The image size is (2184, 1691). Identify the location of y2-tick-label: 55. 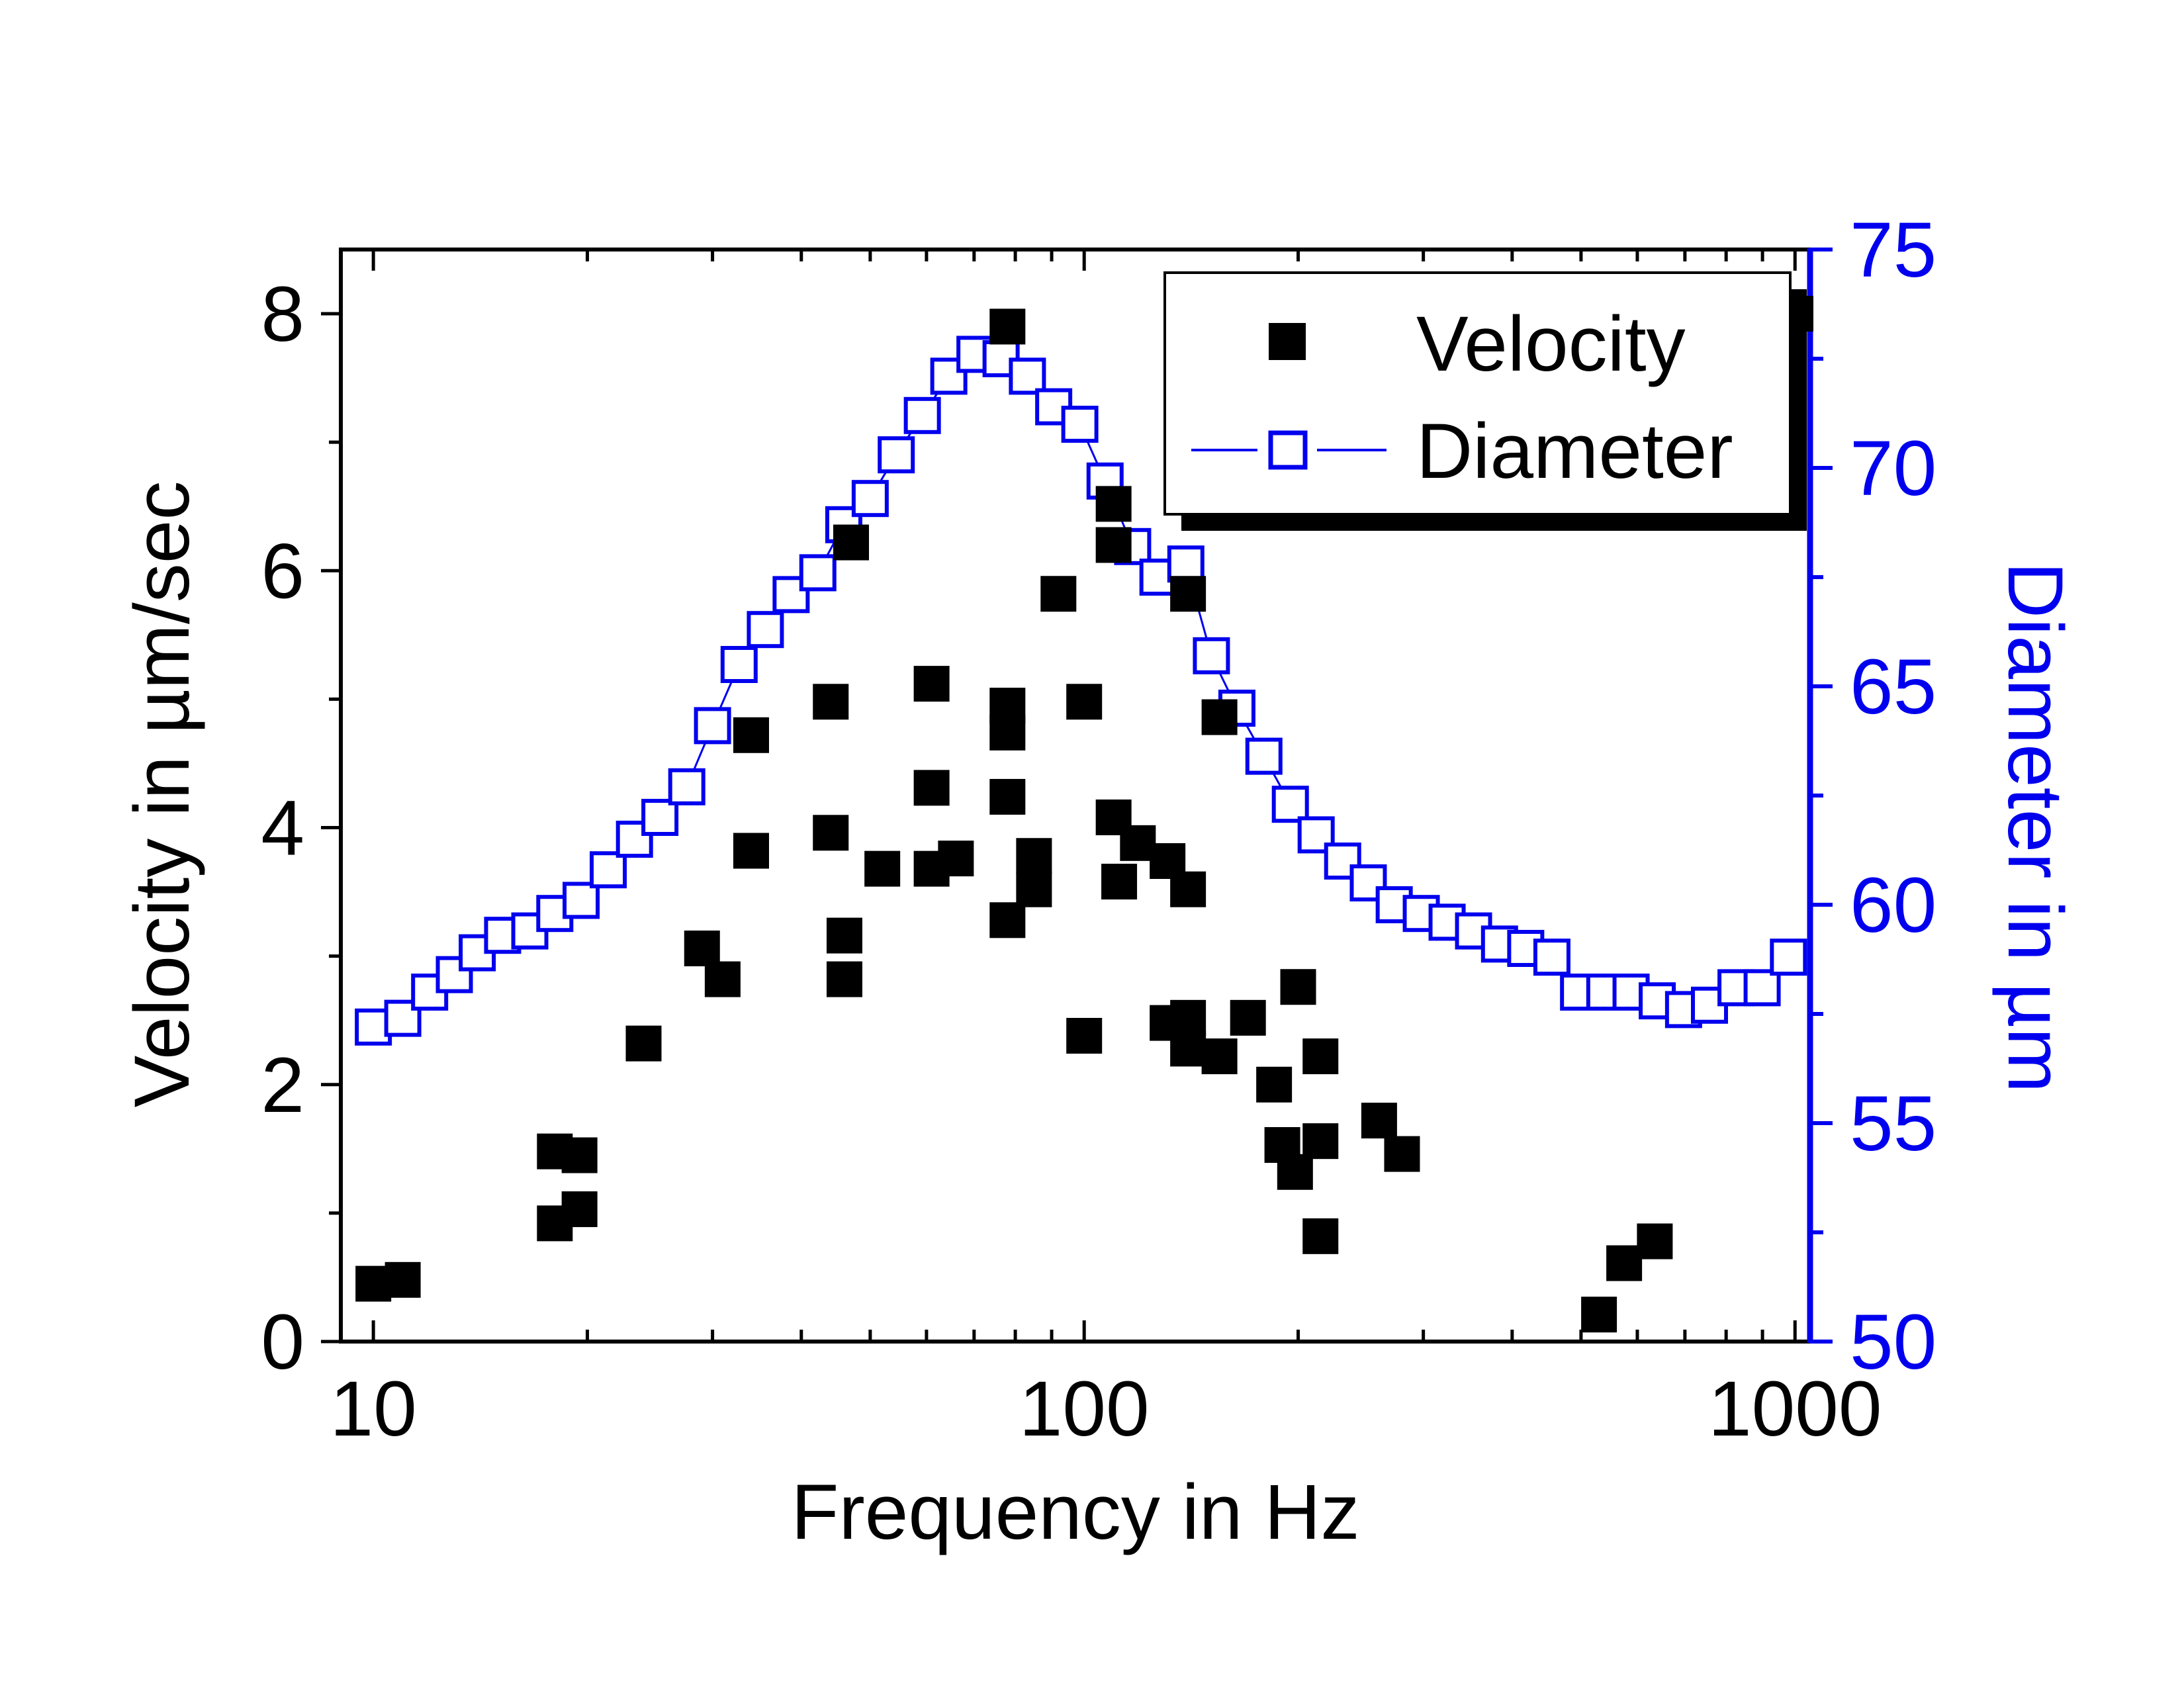
(1893, 1123).